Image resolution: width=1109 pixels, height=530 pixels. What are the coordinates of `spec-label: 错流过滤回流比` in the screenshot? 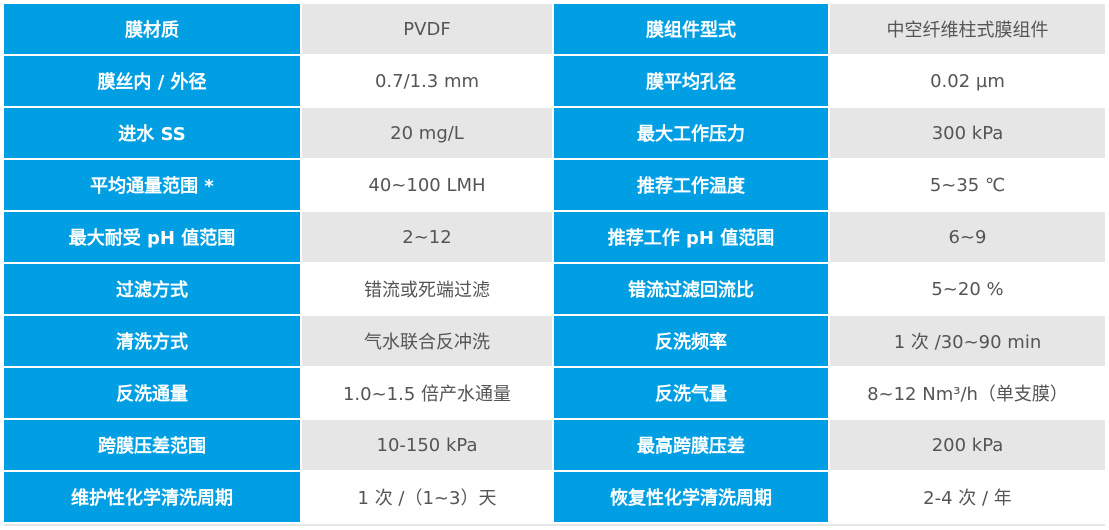 It's located at (691, 289).